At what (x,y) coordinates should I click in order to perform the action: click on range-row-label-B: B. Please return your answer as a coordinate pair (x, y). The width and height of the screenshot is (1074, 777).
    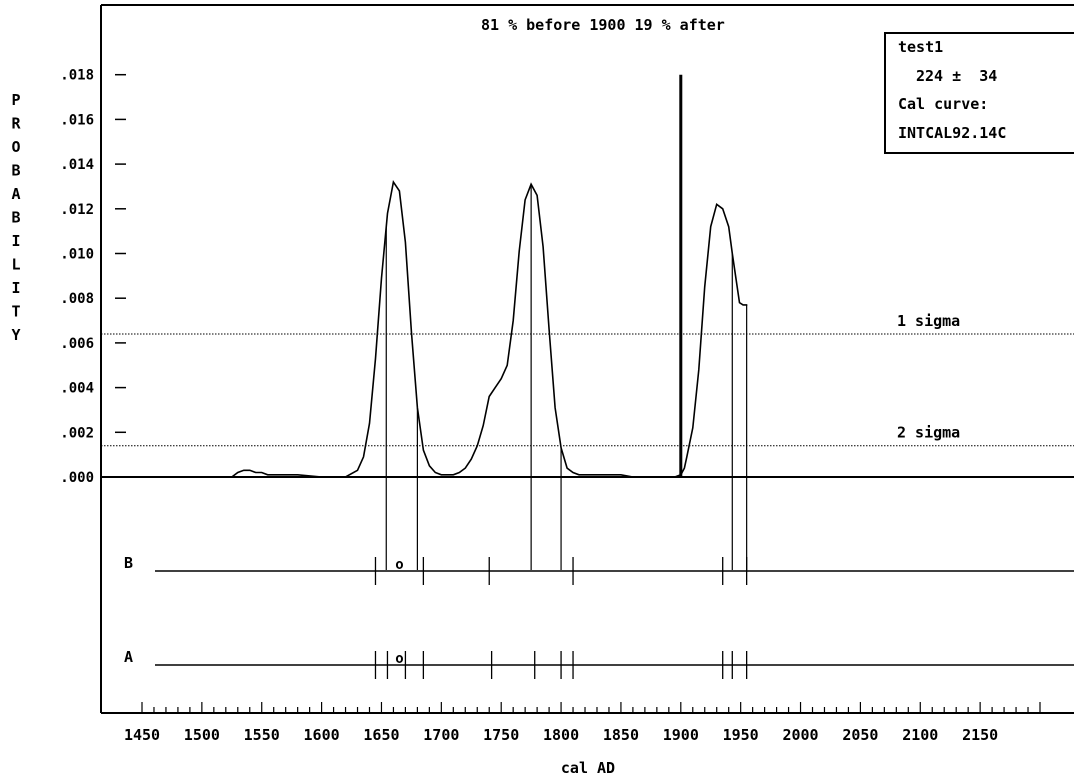
    Looking at the image, I should click on (128, 563).